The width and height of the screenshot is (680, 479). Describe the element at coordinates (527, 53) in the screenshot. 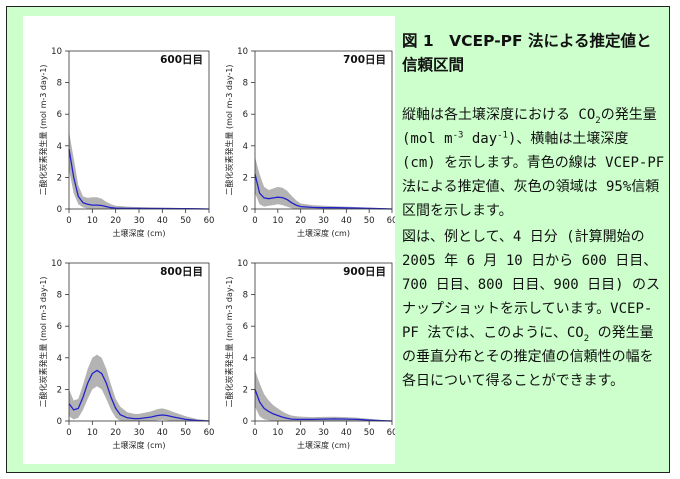

I see `caption-title: 図 1 VCEP-PF 法による推定値と信頼区間` at that location.